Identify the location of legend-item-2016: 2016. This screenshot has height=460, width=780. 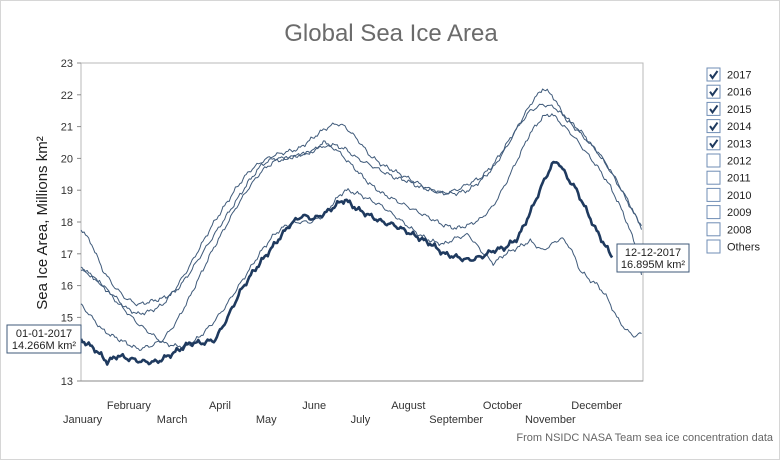
(728, 91).